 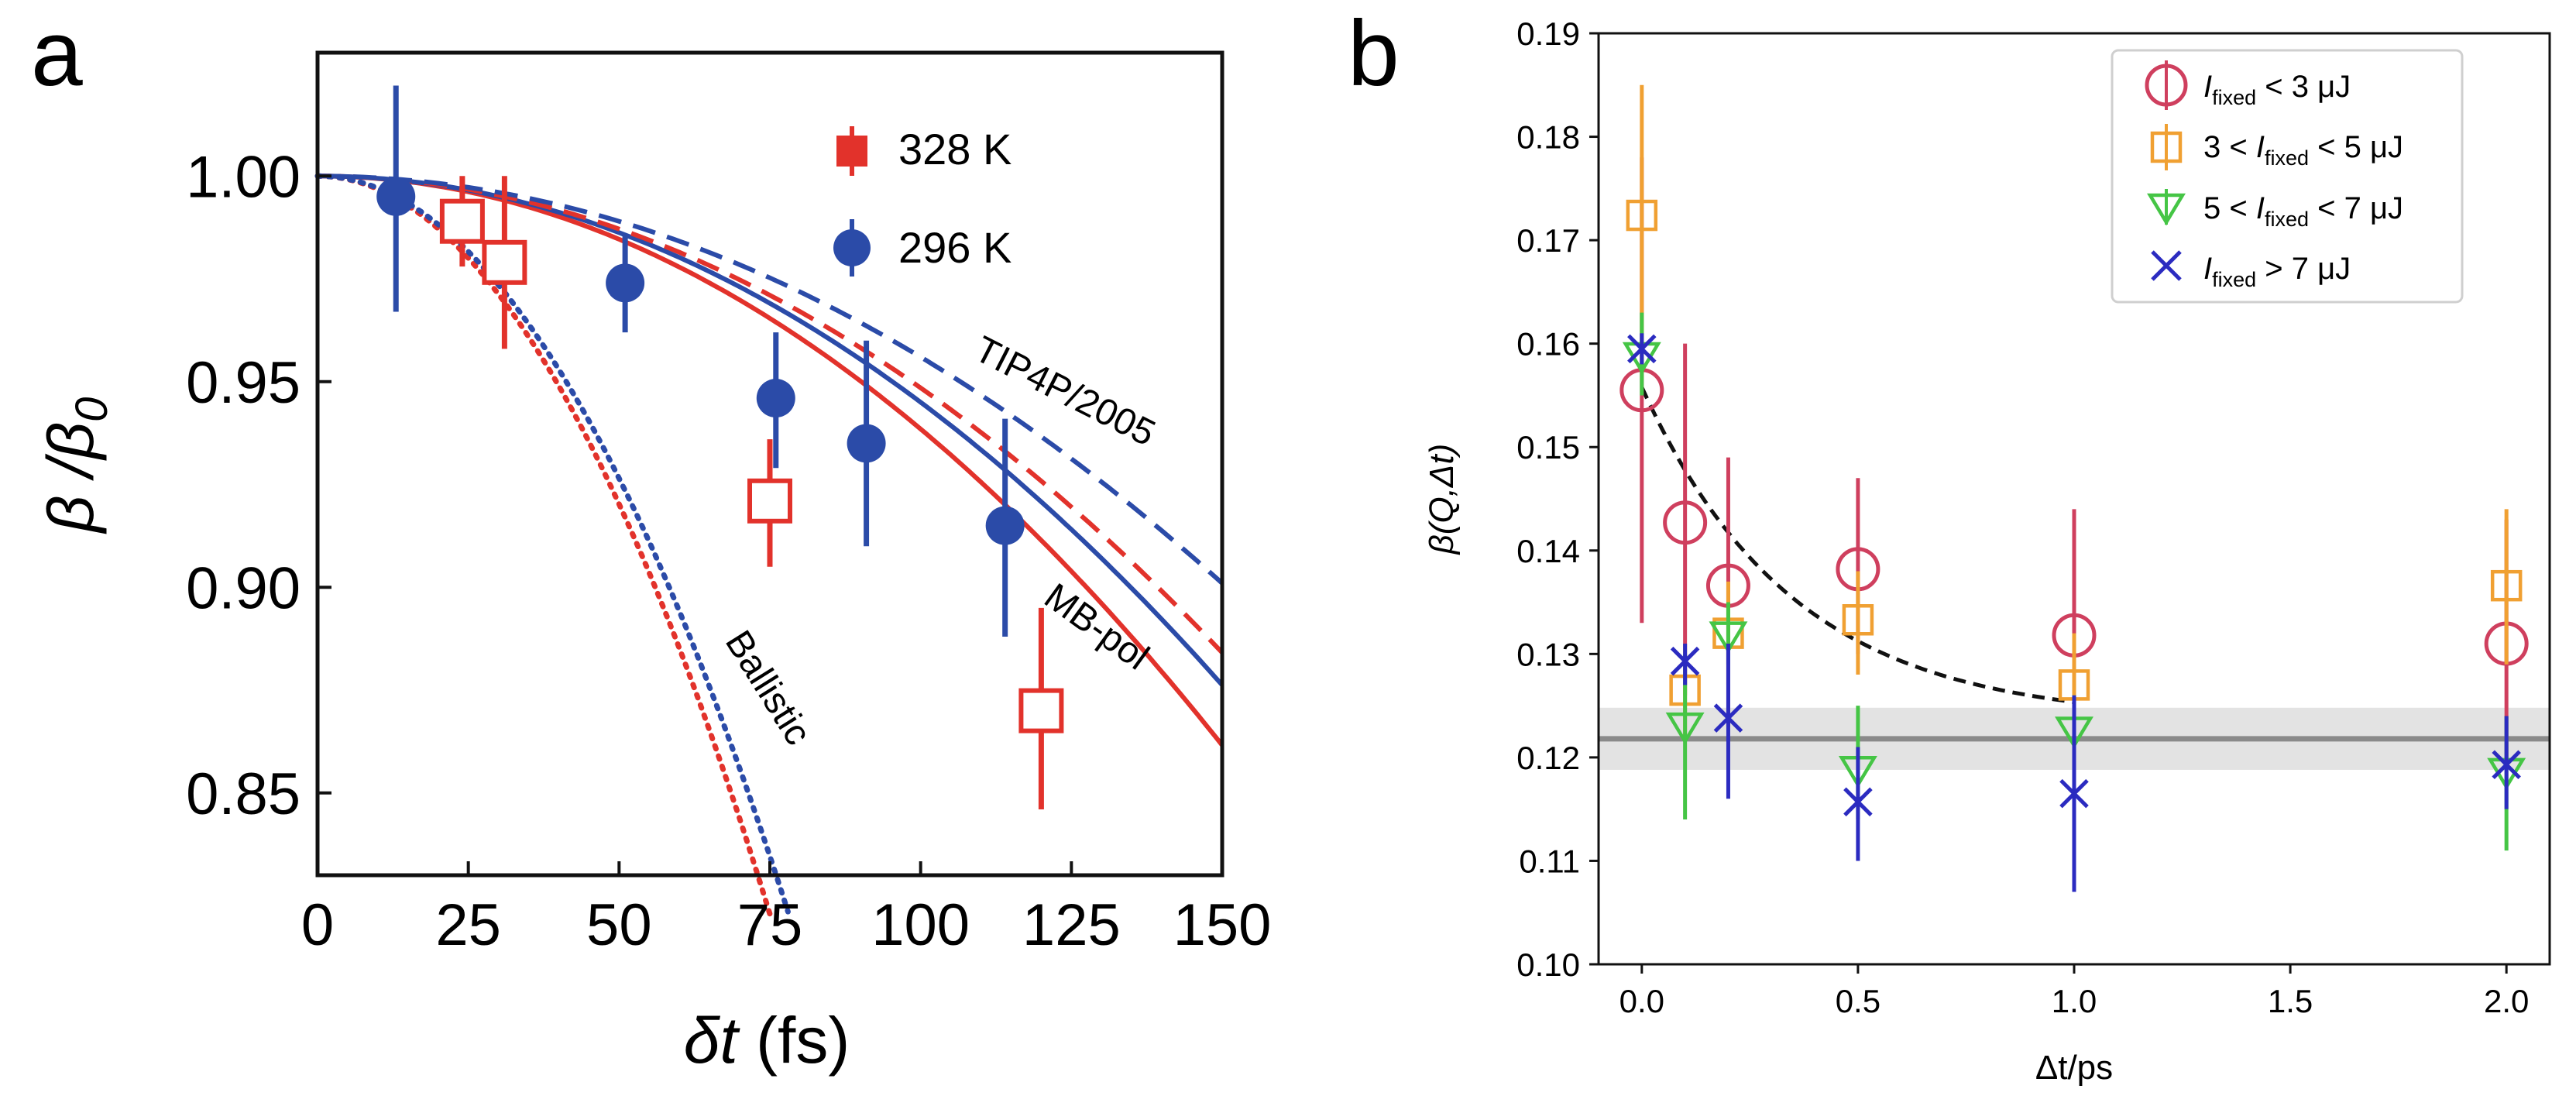 What do you see at coordinates (1548, 758) in the screenshot?
I see `b-ytick-label-2: 0.12` at bounding box center [1548, 758].